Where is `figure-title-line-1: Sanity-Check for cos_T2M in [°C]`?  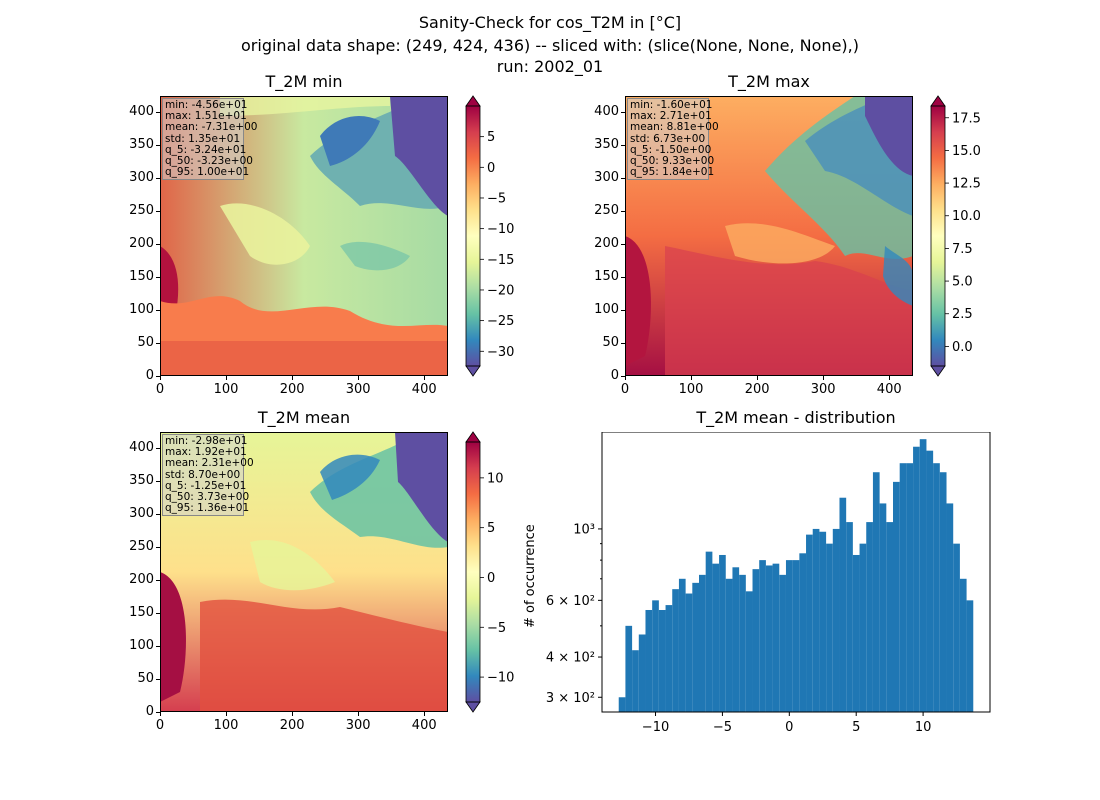
figure-title-line-1: Sanity-Check for cos_T2M in [°C] is located at coordinates (550, 22).